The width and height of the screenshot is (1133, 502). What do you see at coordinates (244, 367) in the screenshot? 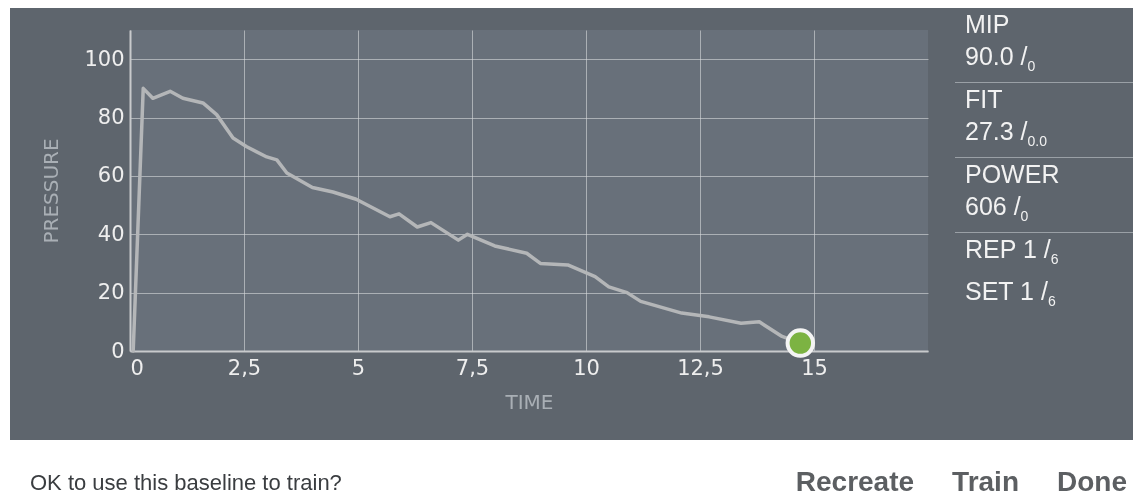
I see `x-tick-label: 2,5` at bounding box center [244, 367].